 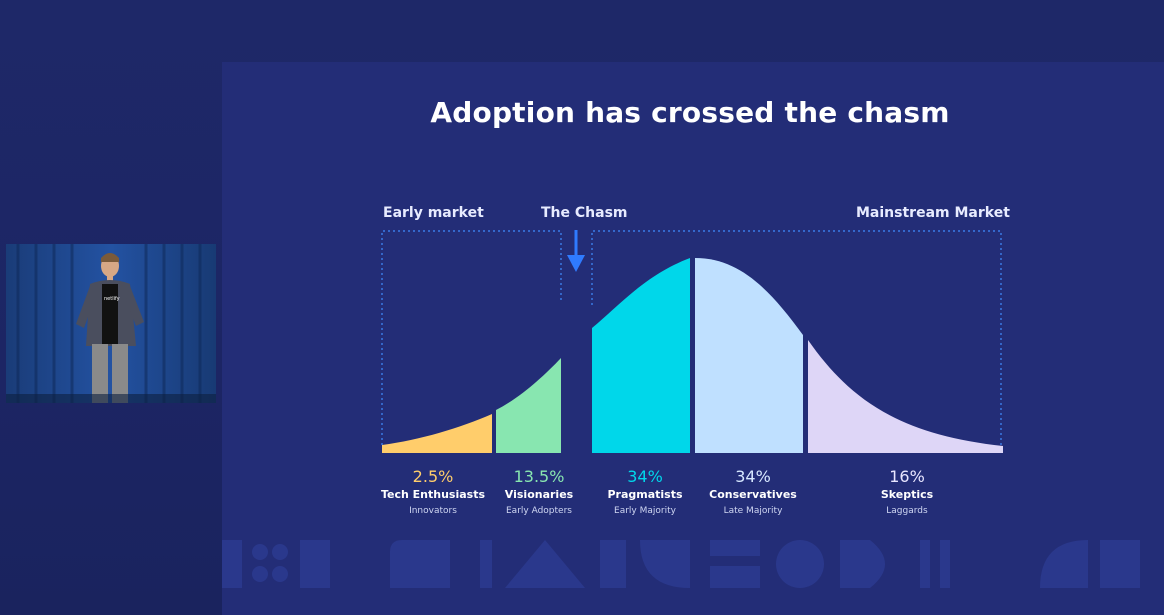 I want to click on late-majority-sub: Late Majority, so click(x=753, y=511).